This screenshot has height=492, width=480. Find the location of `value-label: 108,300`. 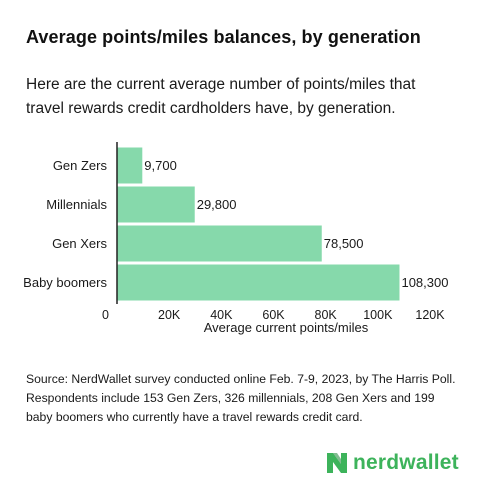

value-label: 108,300 is located at coordinates (424, 282).